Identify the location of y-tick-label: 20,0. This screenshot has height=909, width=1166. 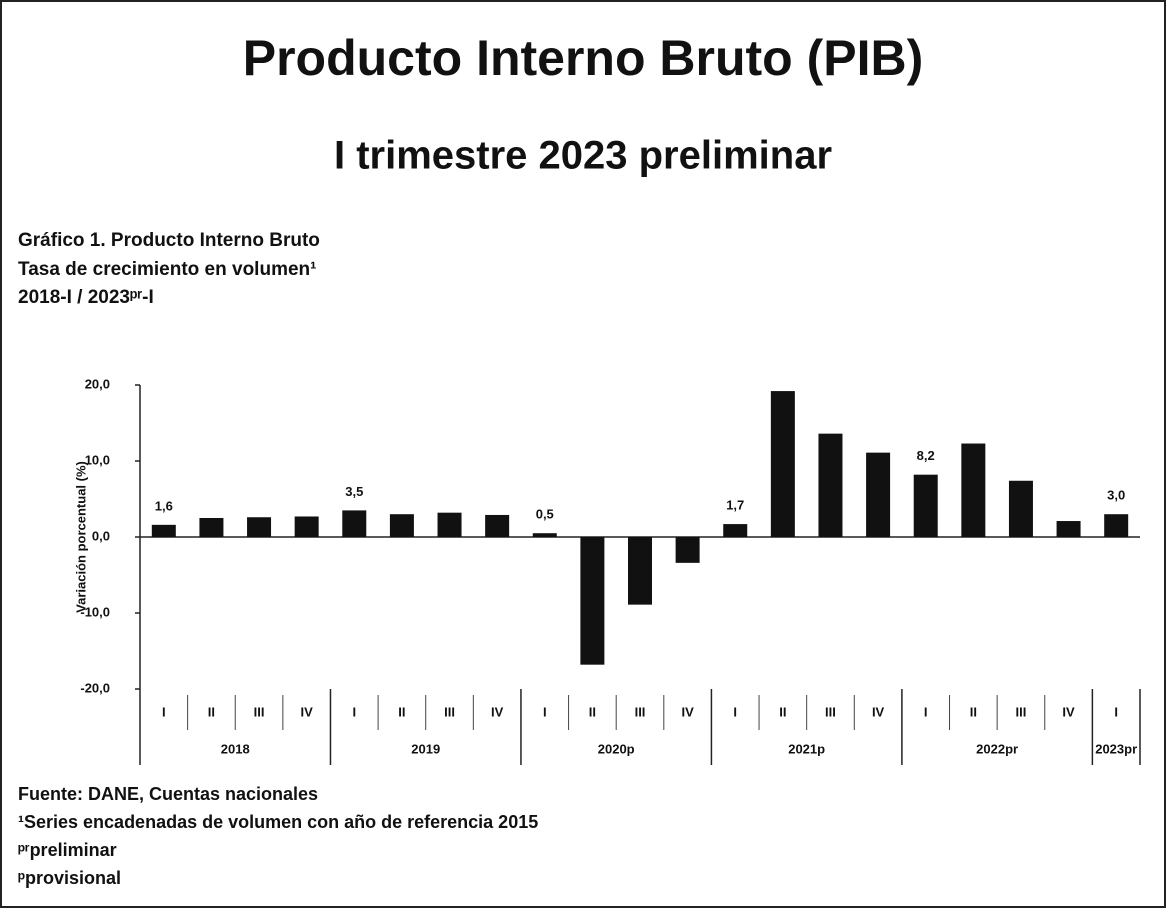
(97, 383).